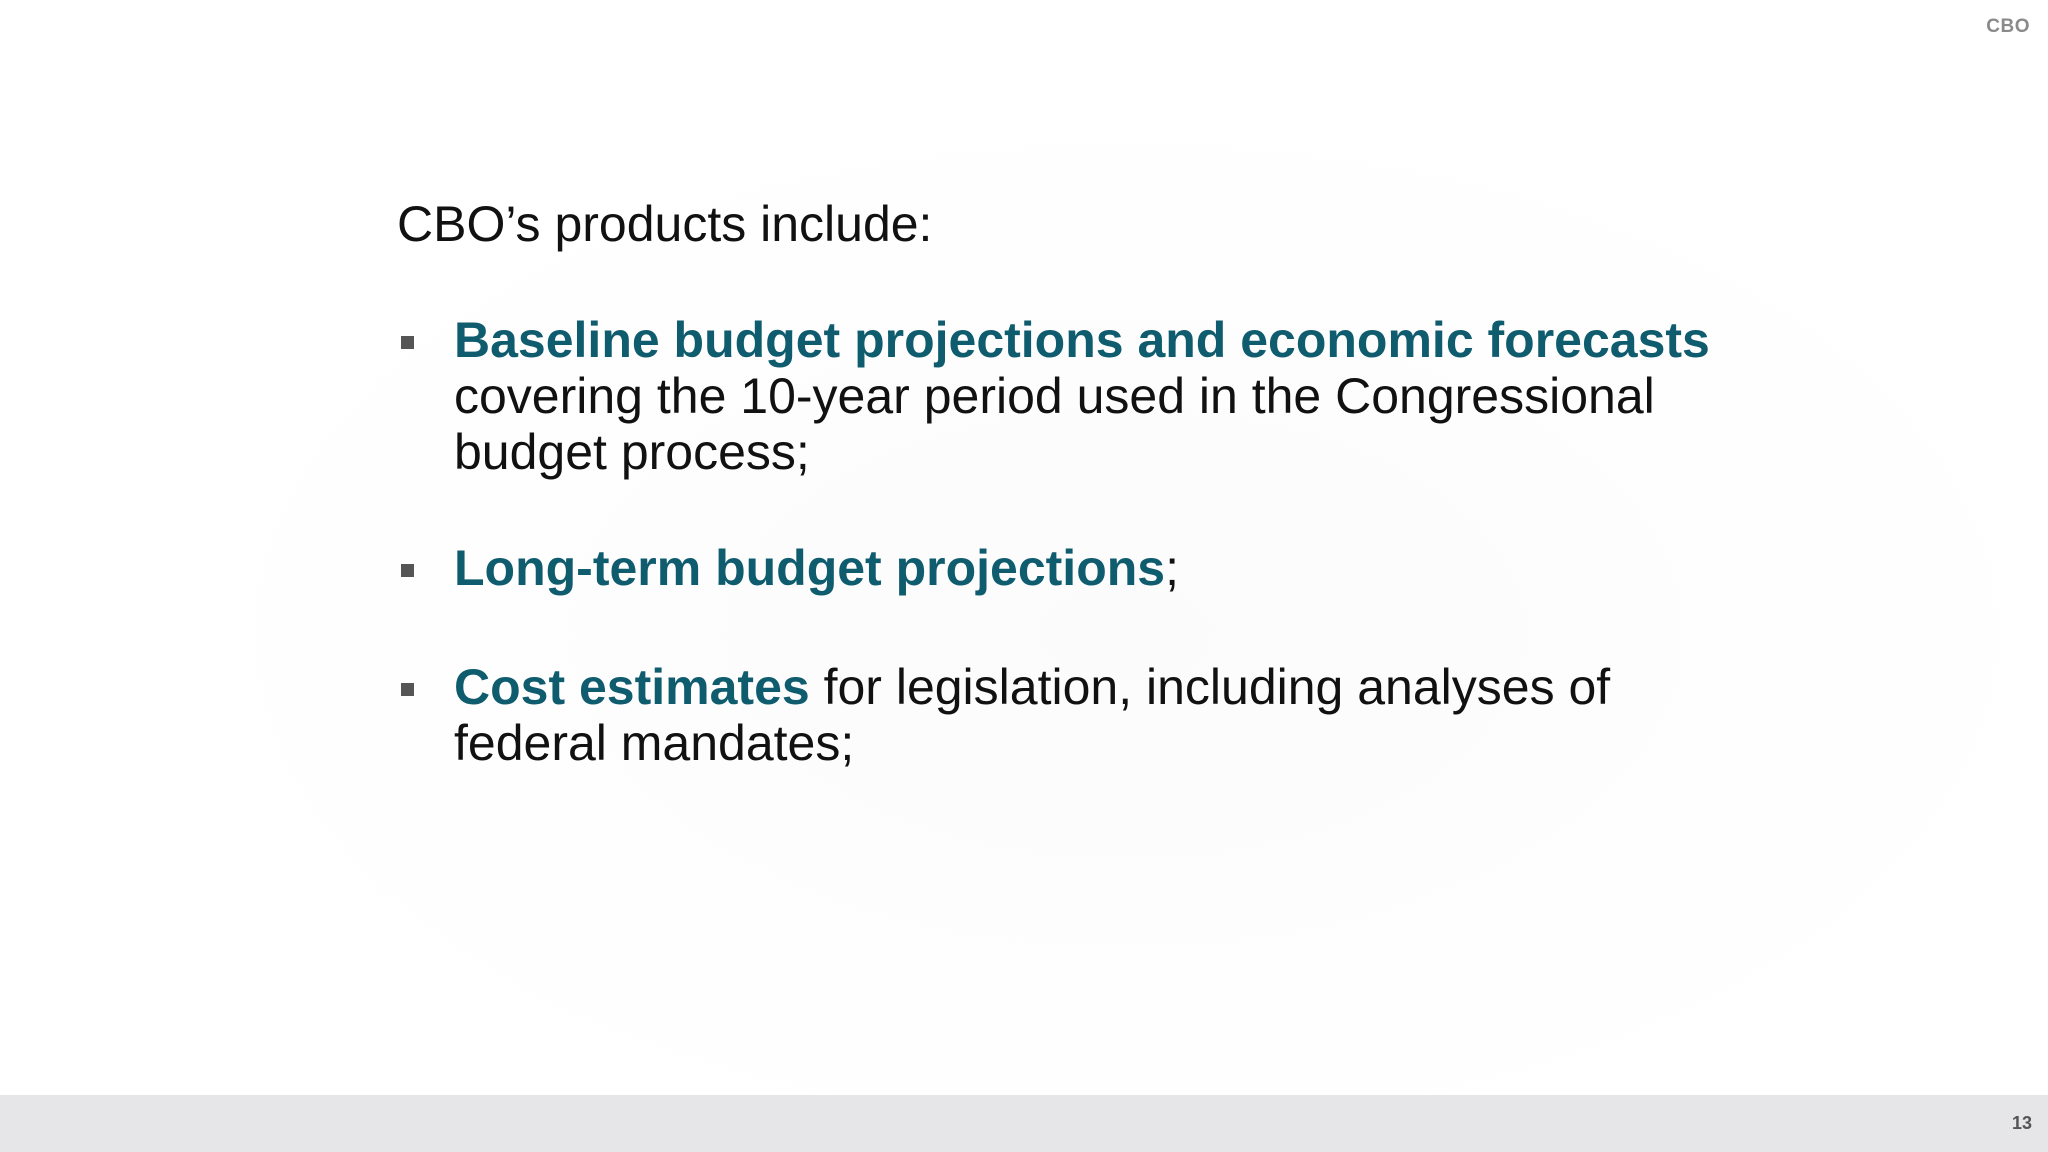 The height and width of the screenshot is (1152, 2048). Describe the element at coordinates (632, 687) in the screenshot. I see `bullet-highlight: Cost estimates` at that location.